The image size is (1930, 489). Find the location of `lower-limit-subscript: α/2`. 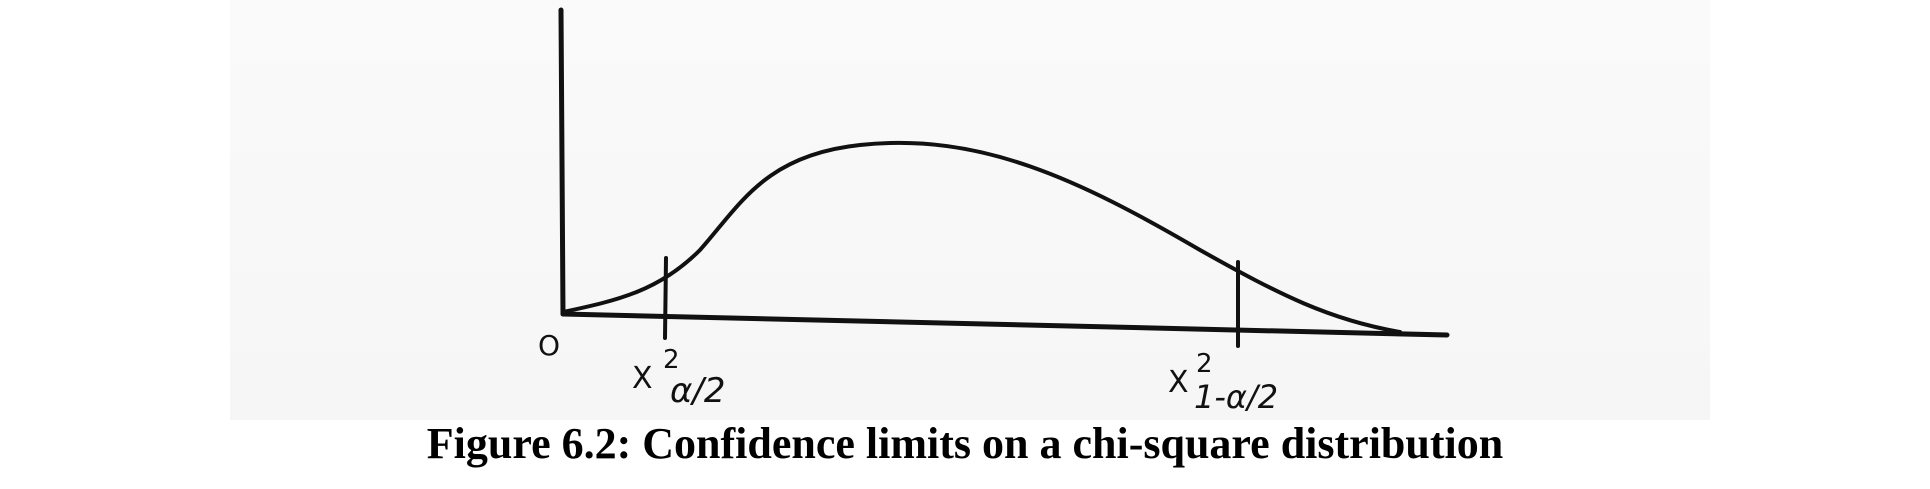

lower-limit-subscript: α/2 is located at coordinates (698, 391).